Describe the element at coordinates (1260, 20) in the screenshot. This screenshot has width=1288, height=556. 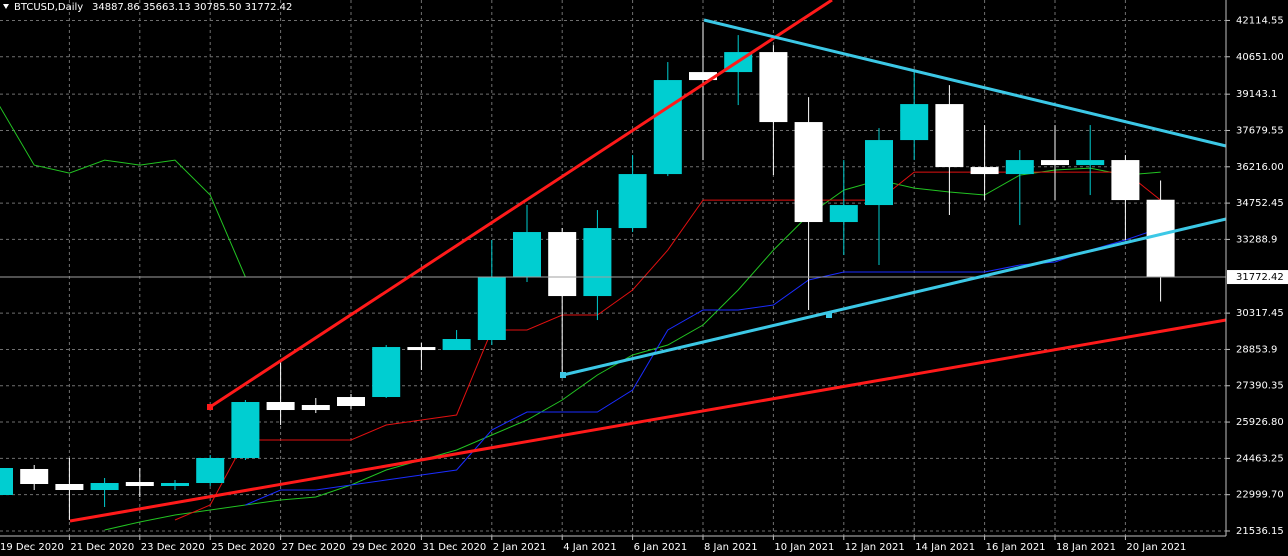
I see `y-tick-label: 42114.55` at that location.